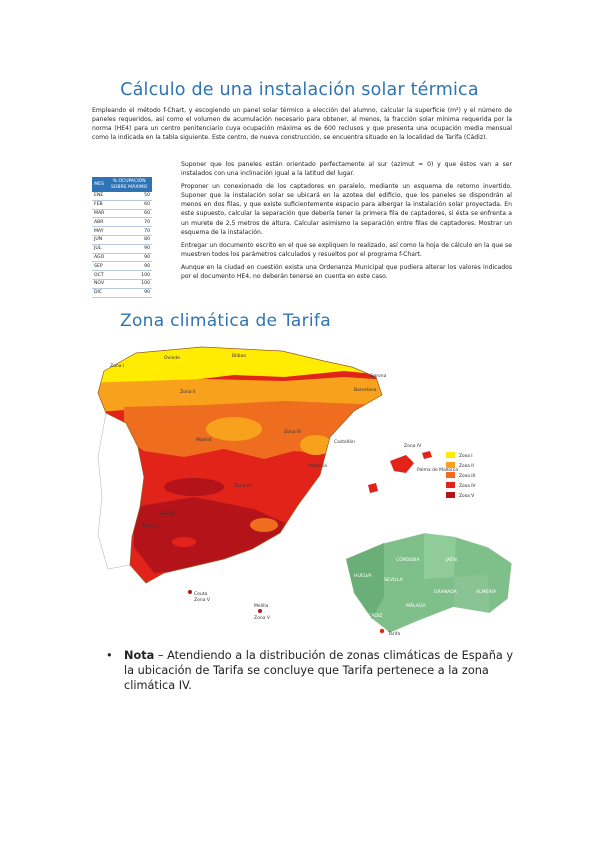 This screenshot has height=848, width=599. Describe the element at coordinates (129, 240) in the screenshot. I see `table-cell: 80` at that location.